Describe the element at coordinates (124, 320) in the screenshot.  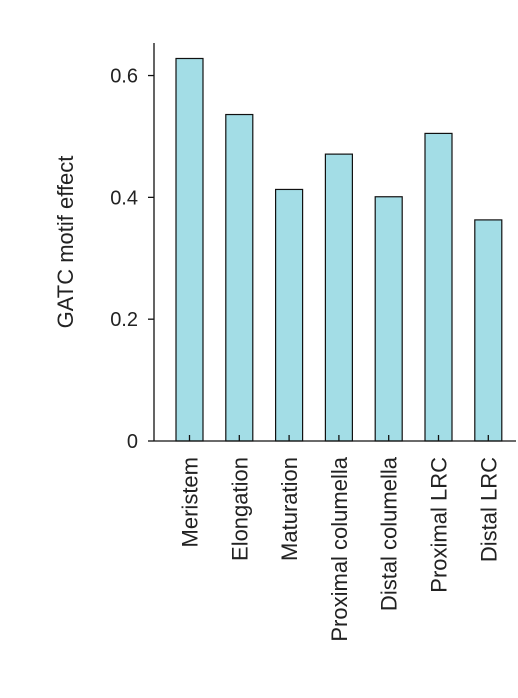
I see `y-tick-label: 0.2` at that location.